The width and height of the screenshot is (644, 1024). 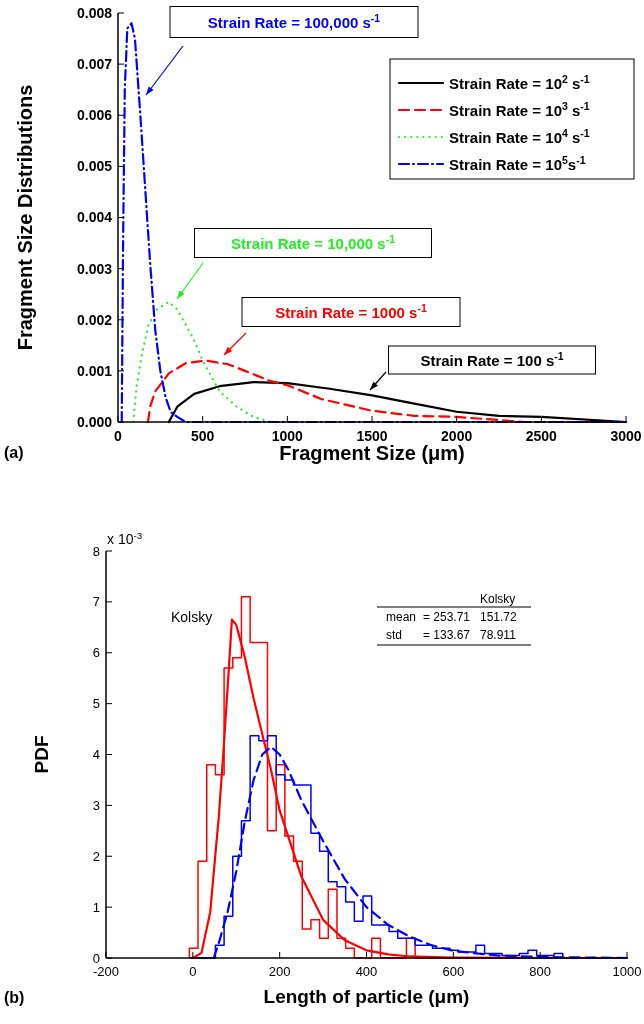 I want to click on annotation: 151.72, so click(x=499, y=617).